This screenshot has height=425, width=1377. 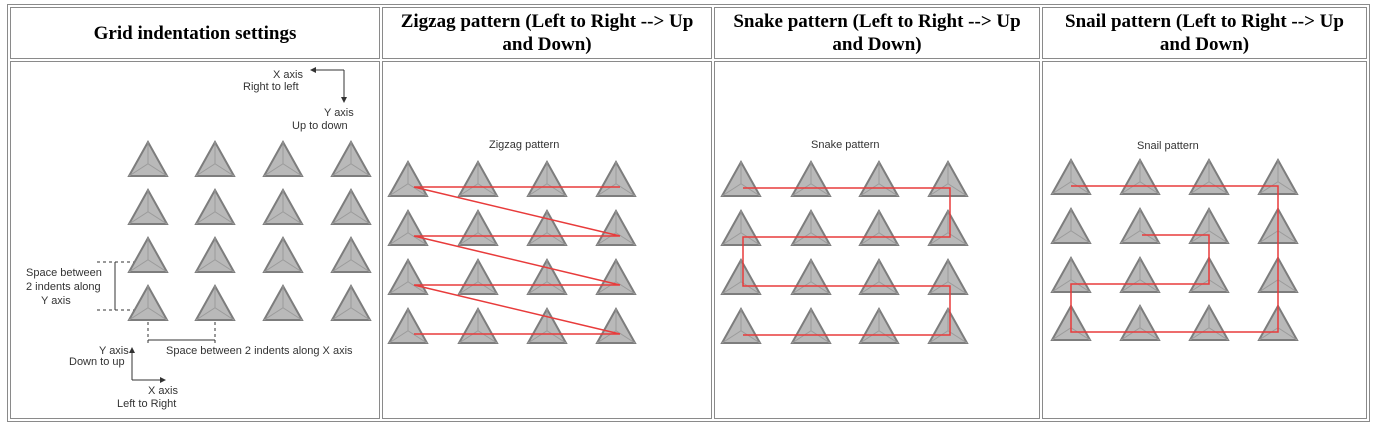 What do you see at coordinates (408, 276) in the screenshot?
I see `zigzag-indent-r3c1` at bounding box center [408, 276].